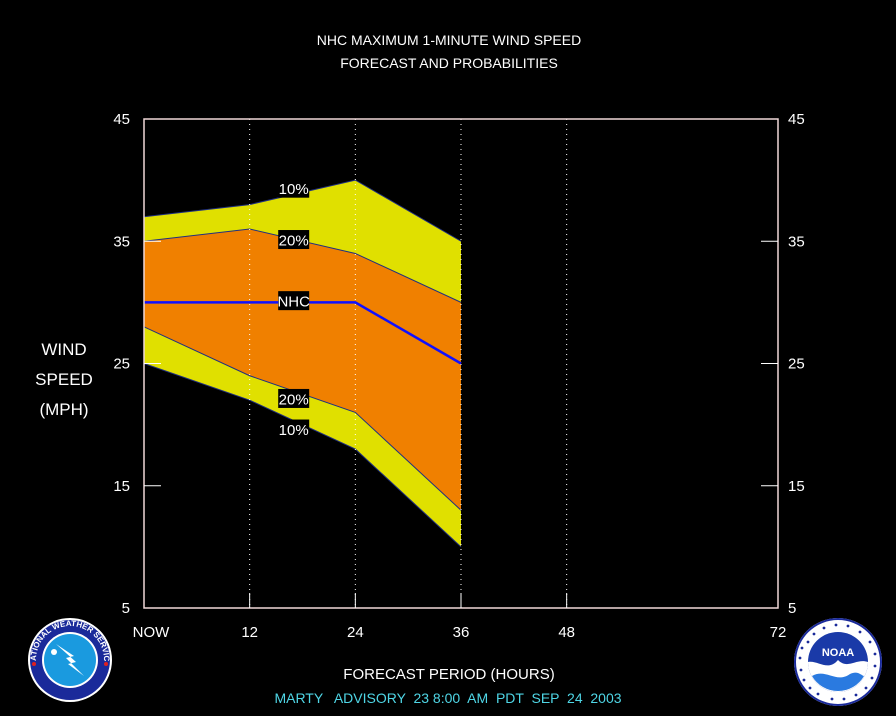 This screenshot has width=896, height=716. I want to click on nws-logo: NATIONAL WEATHER SERVICE, so click(70, 660).